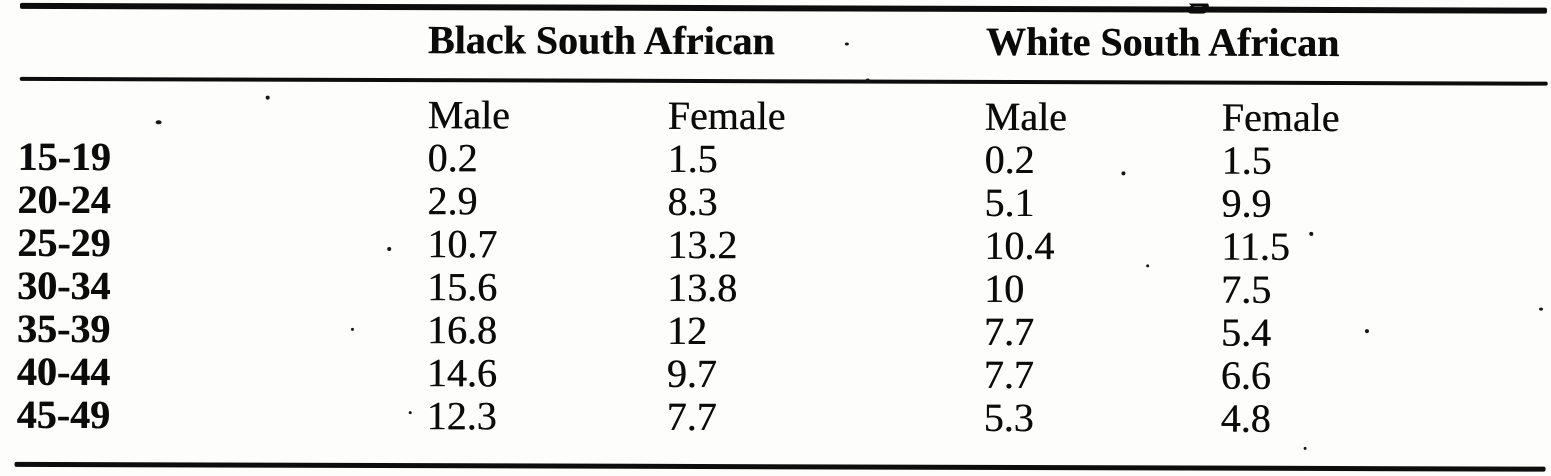 Image resolution: width=1551 pixels, height=476 pixels. Describe the element at coordinates (461, 416) in the screenshot. I see `cell-value: 12.3` at that location.